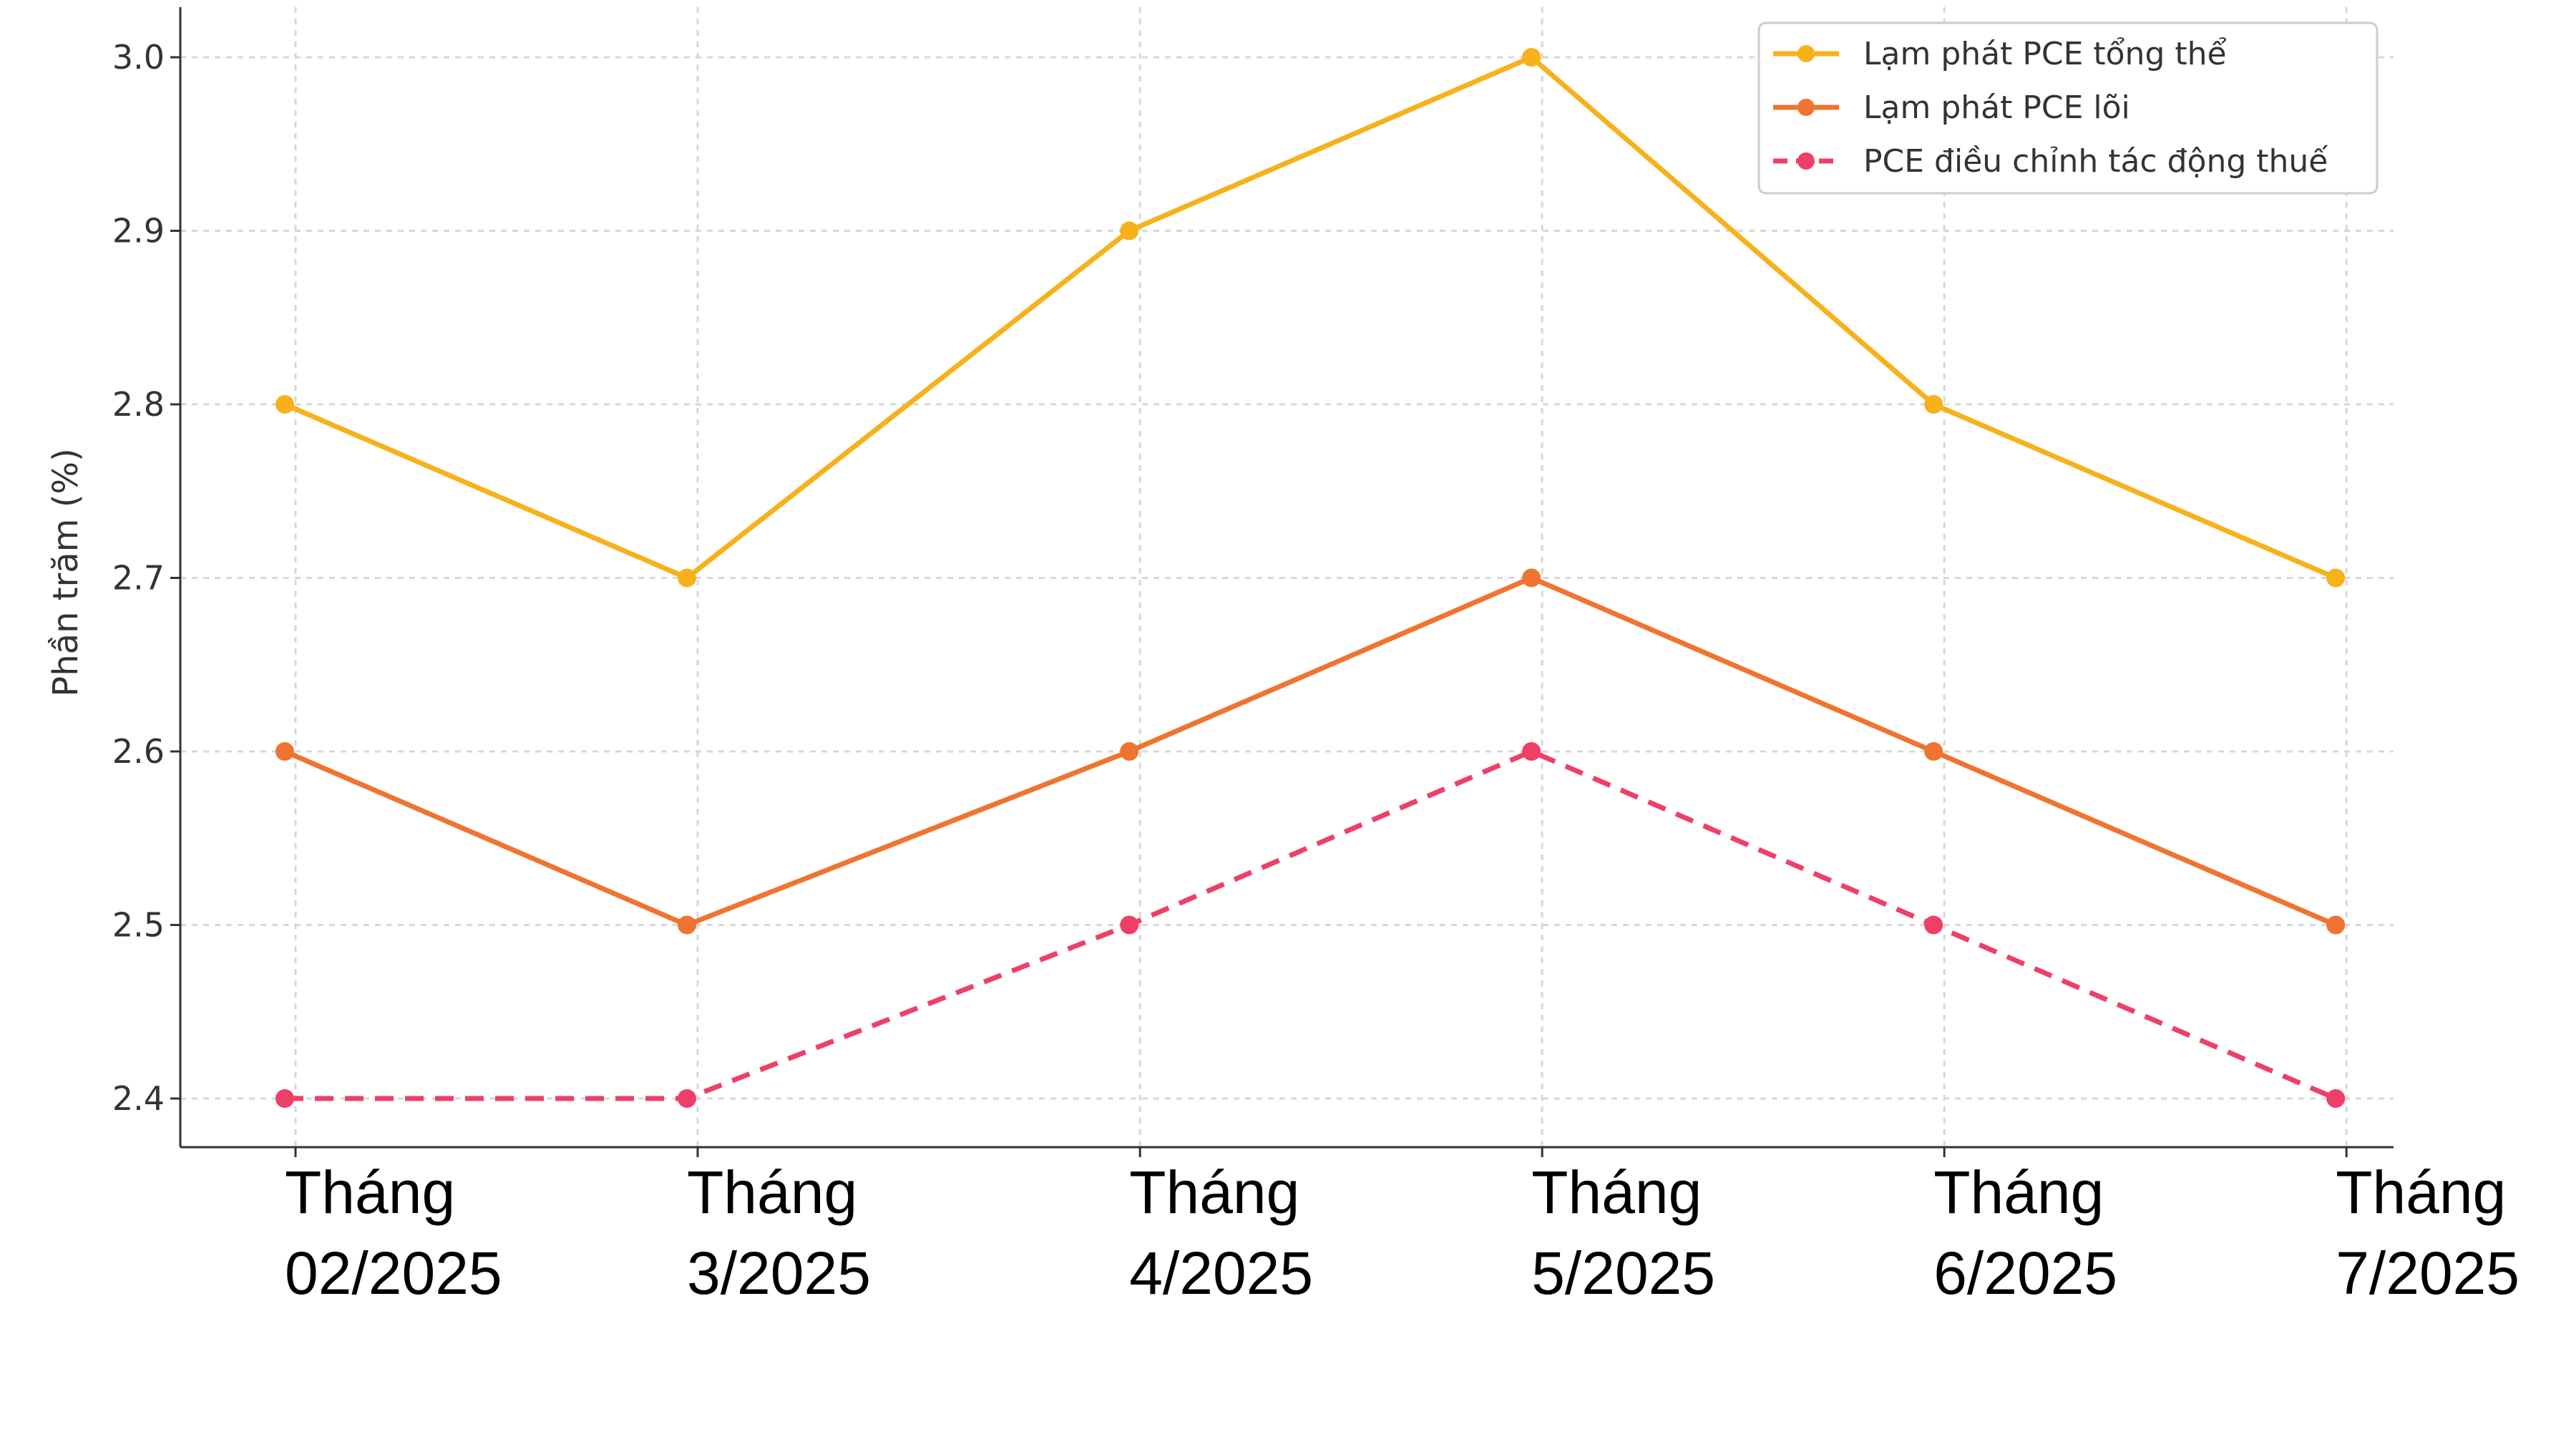  Describe the element at coordinates (2427, 1233) in the screenshot. I see `x-category-label-5: Tháng 7/2025` at that location.